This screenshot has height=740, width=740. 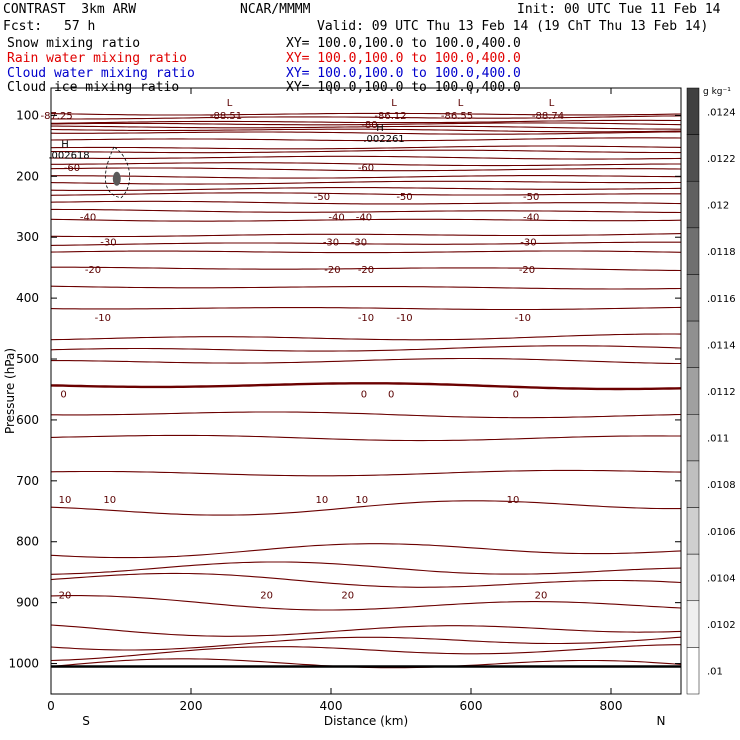 What do you see at coordinates (27, 542) in the screenshot?
I see `y-tick-label: 800` at bounding box center [27, 542].